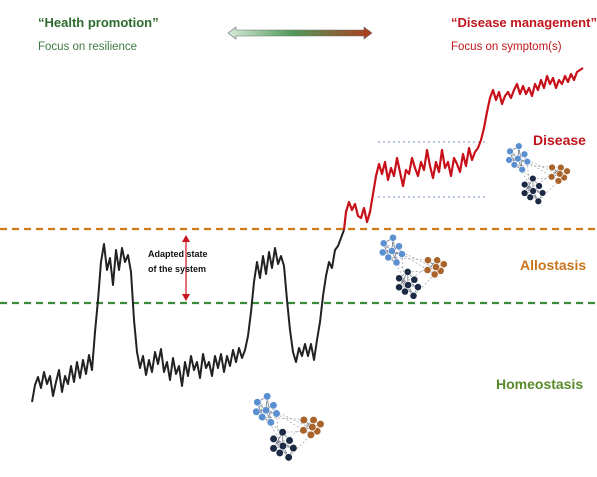  Describe the element at coordinates (506, 47) in the screenshot. I see `disease-management-subtitle: Focus on symptom(s)` at that location.